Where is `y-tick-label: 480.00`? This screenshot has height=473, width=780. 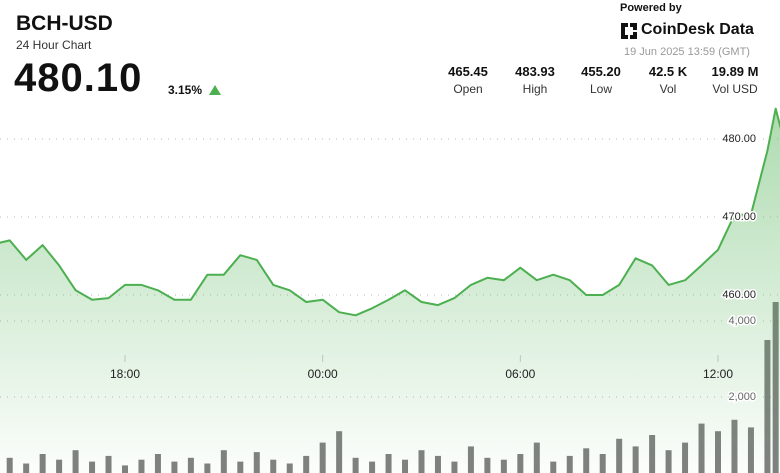 y-tick-label: 480.00 is located at coordinates (739, 139).